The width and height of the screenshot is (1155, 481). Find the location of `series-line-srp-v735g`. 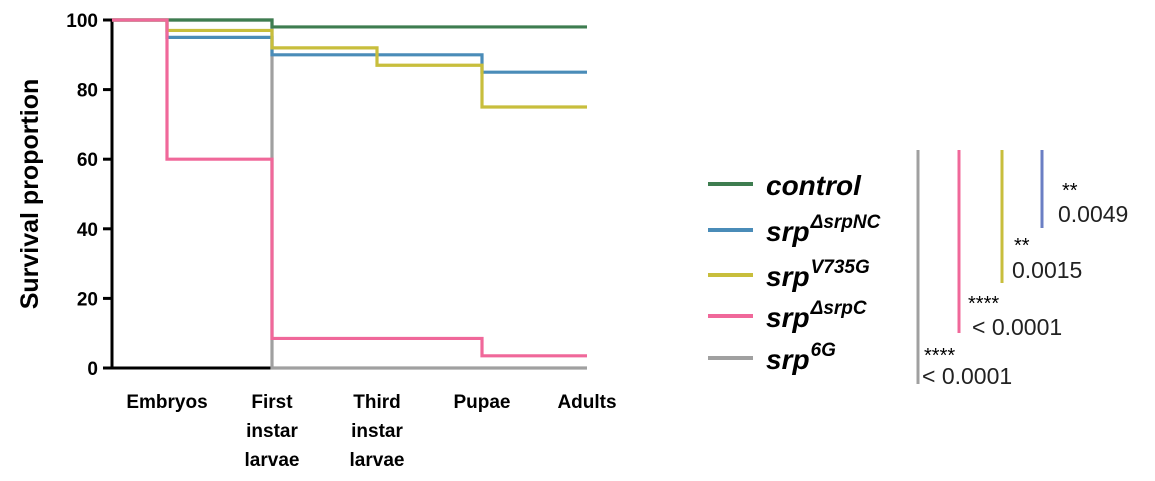

series-line-srp-v735g is located at coordinates (349, 63).